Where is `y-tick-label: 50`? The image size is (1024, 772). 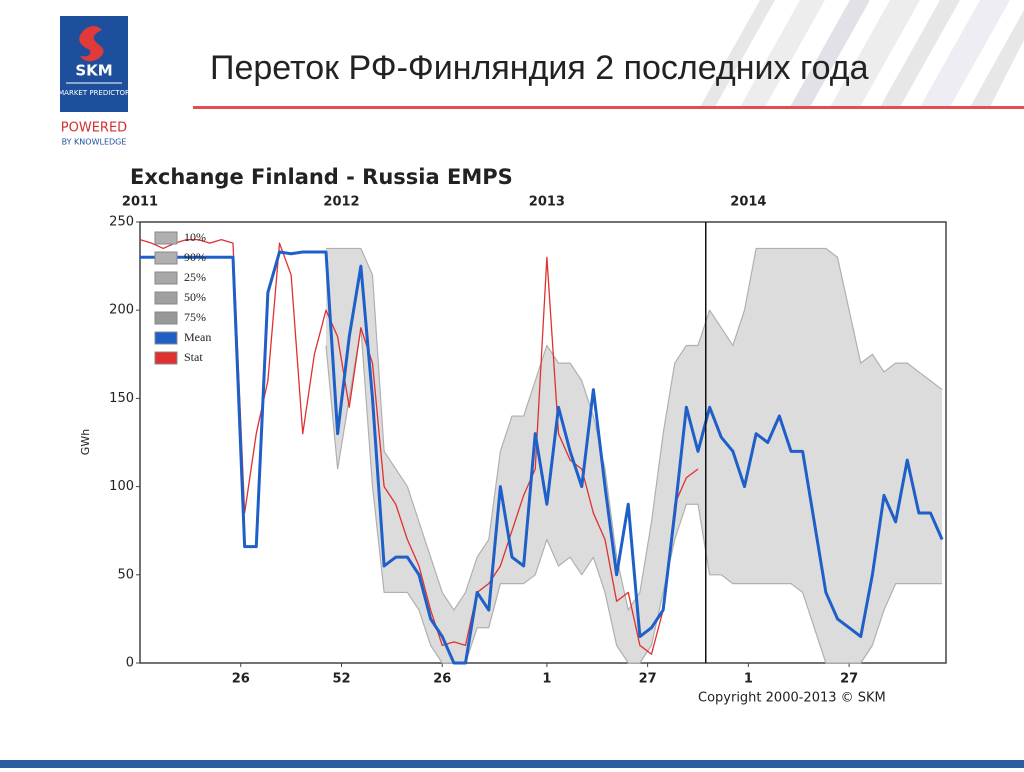 y-tick-label: 50 is located at coordinates (125, 574).